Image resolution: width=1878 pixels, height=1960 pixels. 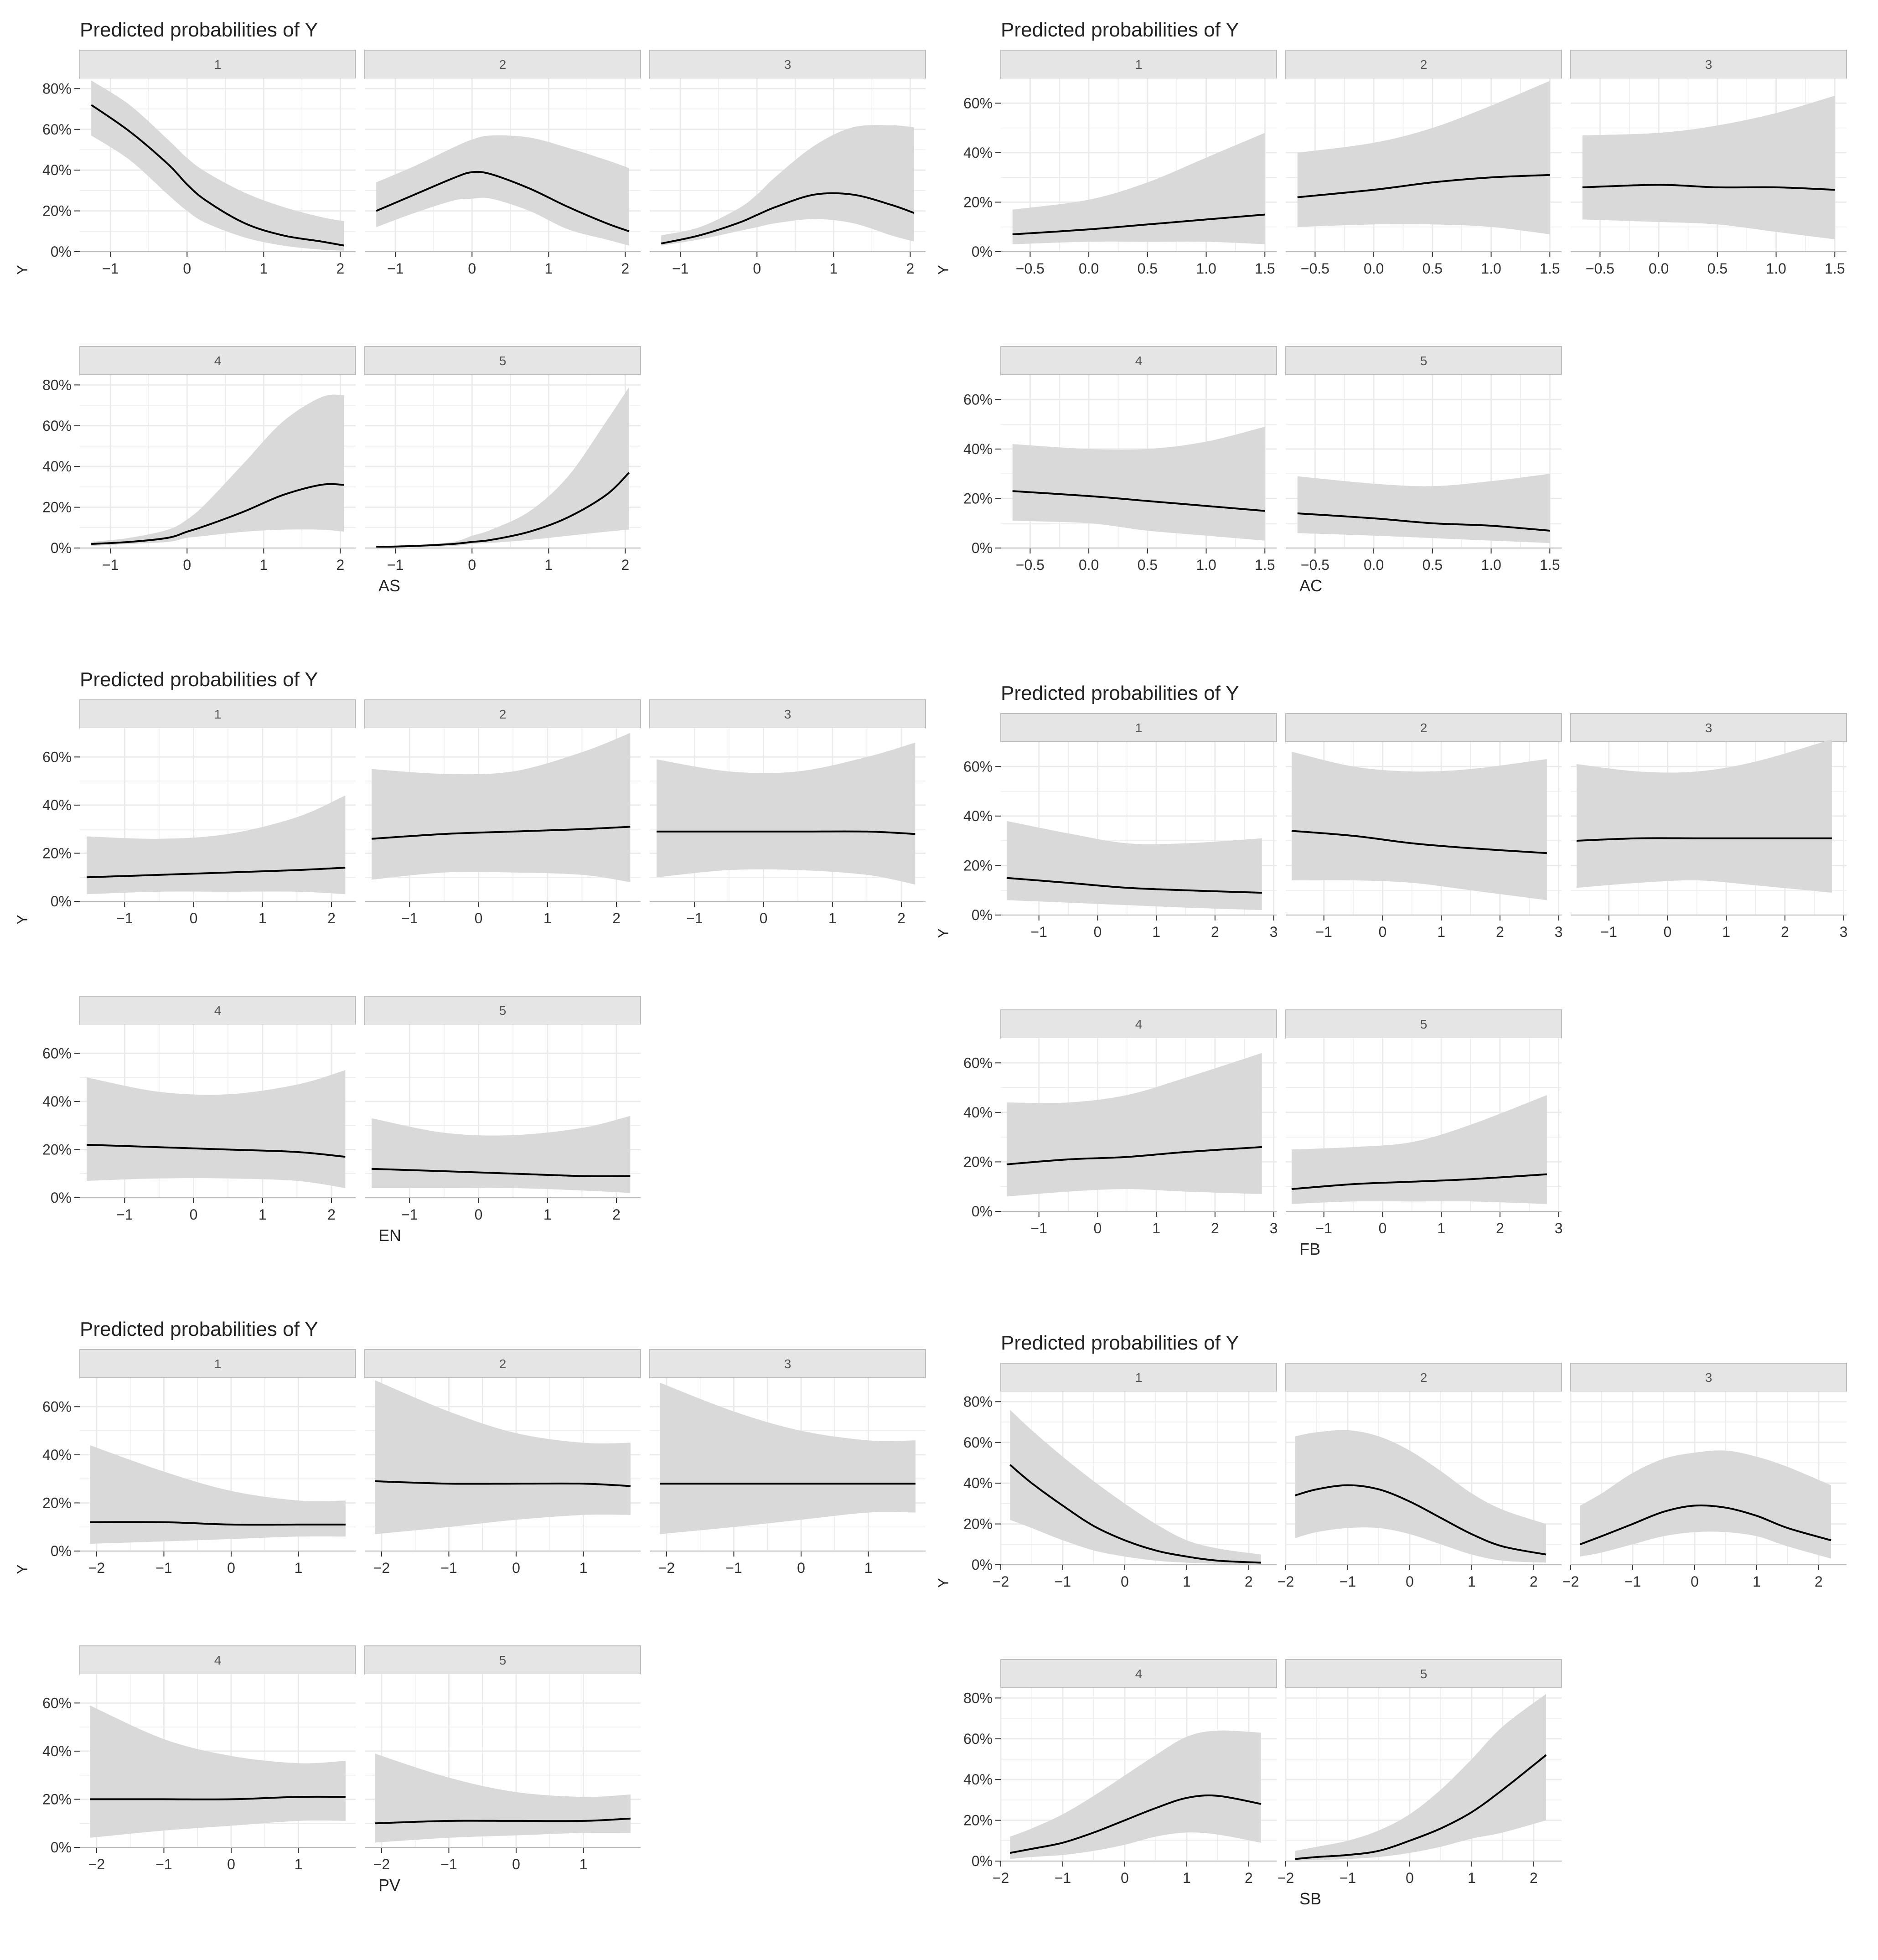 What do you see at coordinates (503, 163) in the screenshot?
I see `facet-panel-2: 2 −1 0 1 2` at bounding box center [503, 163].